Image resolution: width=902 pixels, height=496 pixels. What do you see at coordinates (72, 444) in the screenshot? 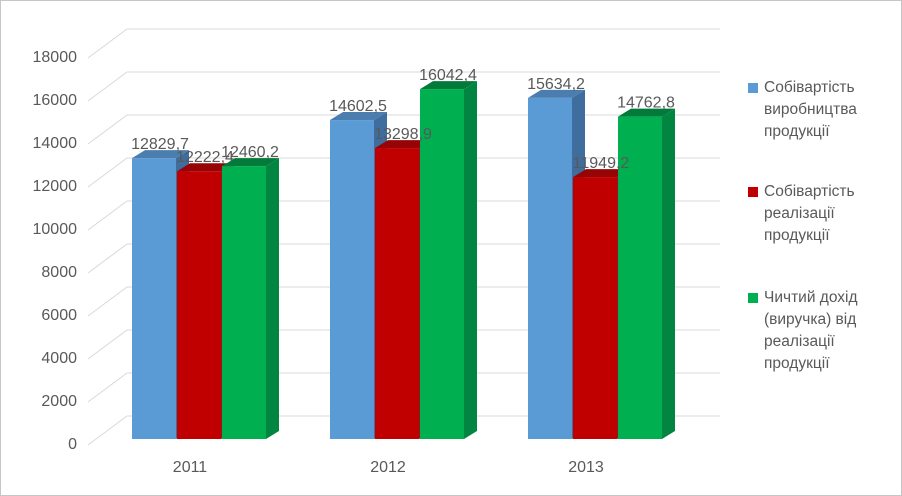
I see `y-axis-tick-label: 0` at bounding box center [72, 444].